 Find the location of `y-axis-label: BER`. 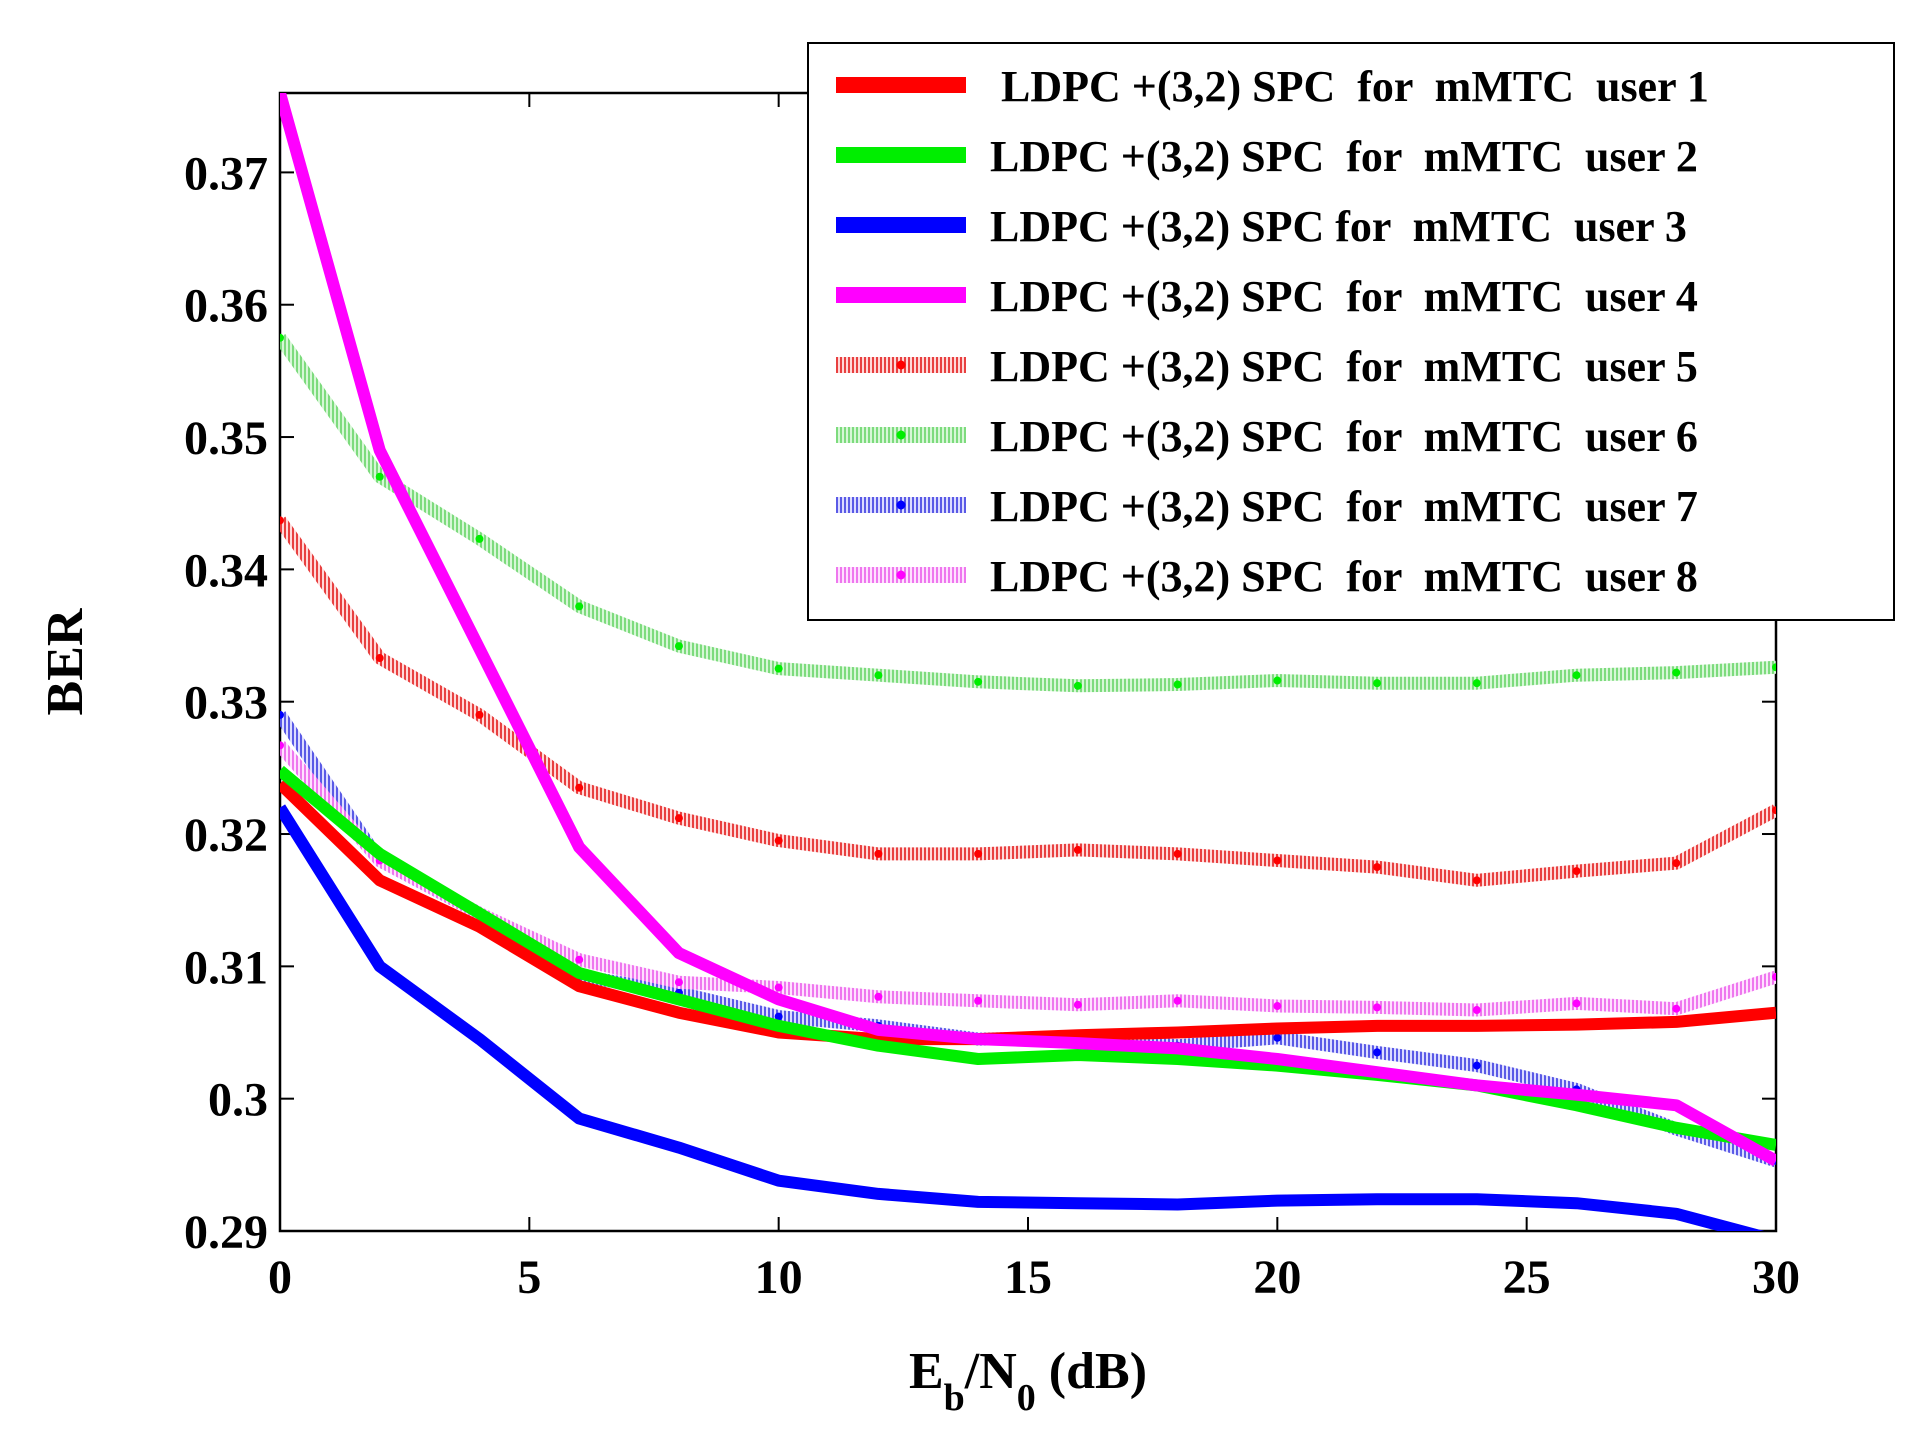

y-axis-label: BER is located at coordinates (65, 661).